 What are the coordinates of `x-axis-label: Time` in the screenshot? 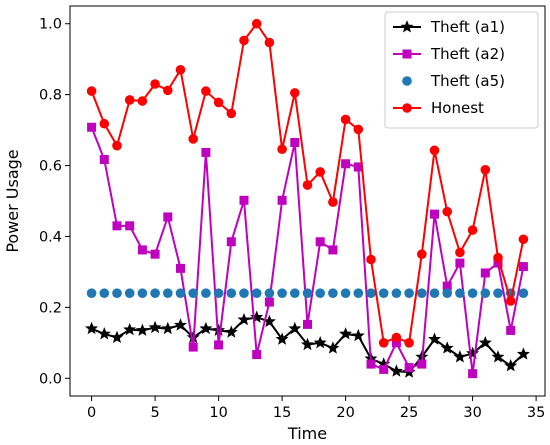 It's located at (307, 433).